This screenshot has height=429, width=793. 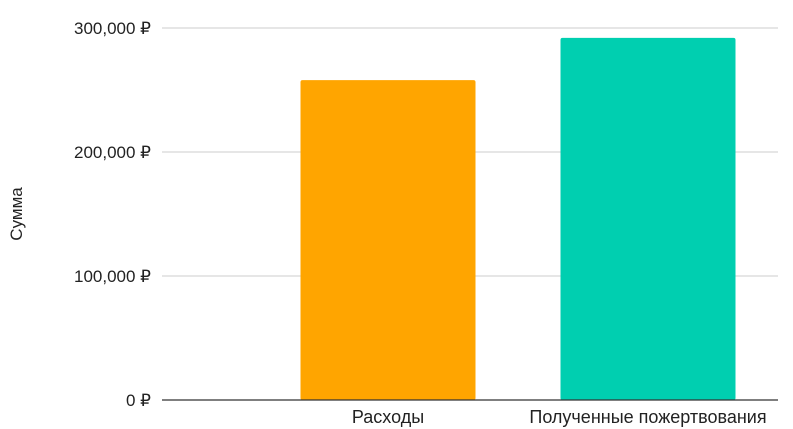 I want to click on y-tick-label: 200,000 ₽, so click(x=112, y=152).